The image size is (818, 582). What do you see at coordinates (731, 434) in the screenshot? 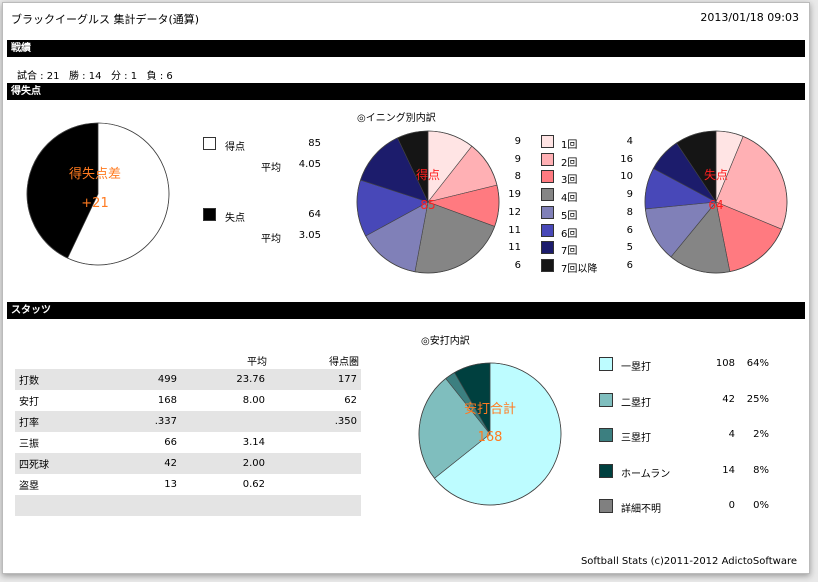
I see `hit-type-count: 4` at bounding box center [731, 434].